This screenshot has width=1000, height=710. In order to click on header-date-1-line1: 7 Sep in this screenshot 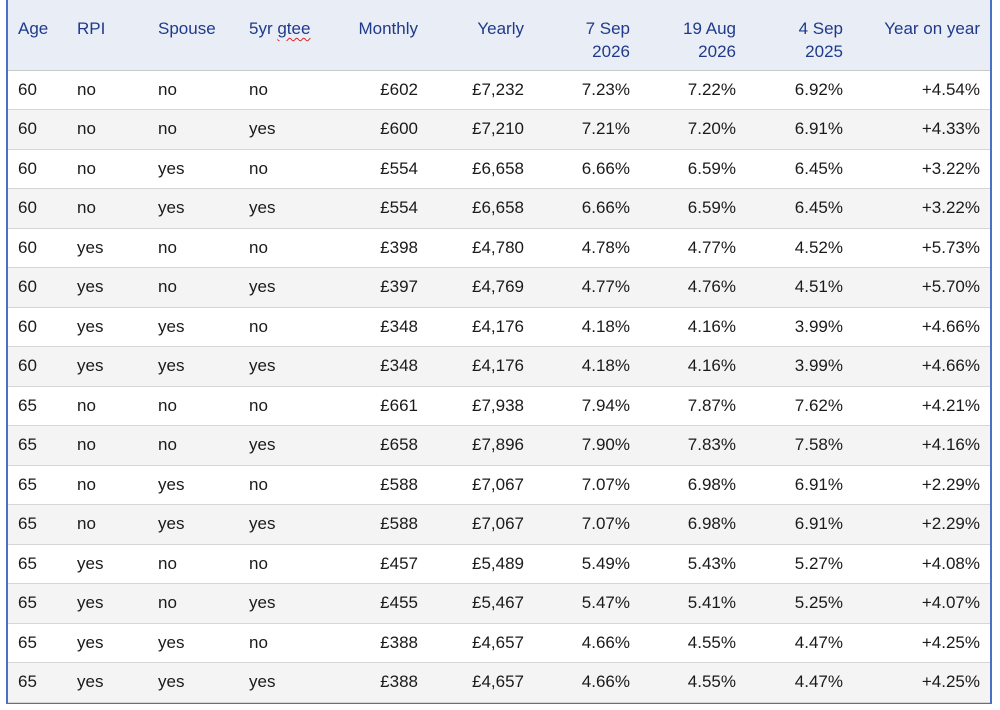, I will do `click(607, 28)`.